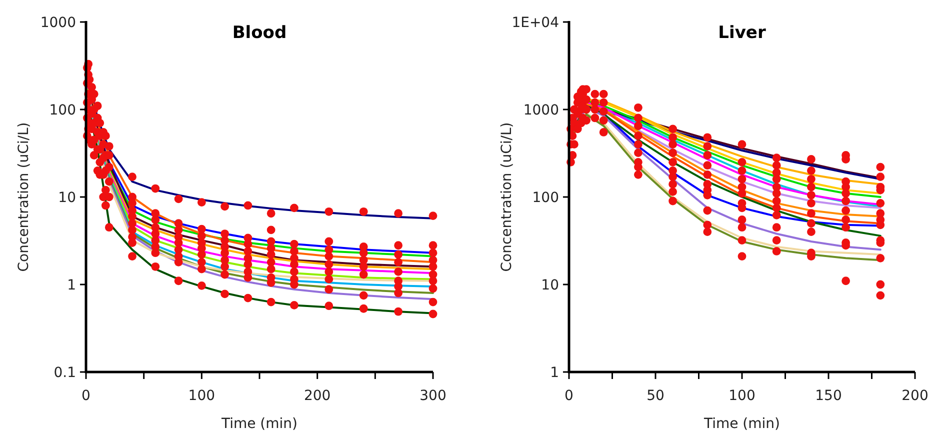  I want to click on x-tick-label: 50, so click(655, 396).